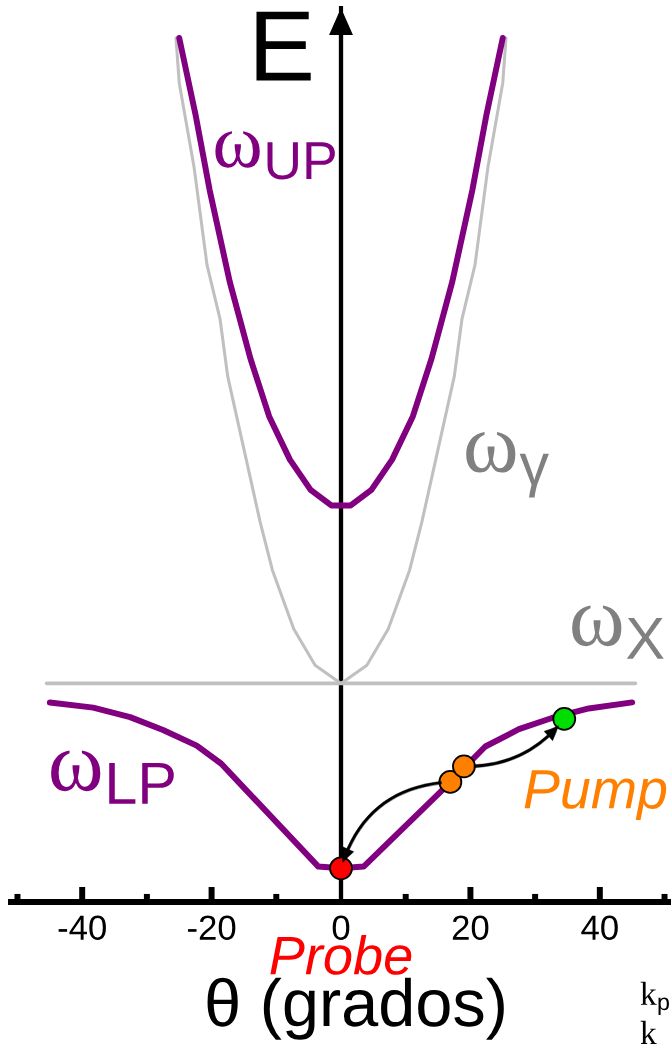  What do you see at coordinates (654, 998) in the screenshot?
I see `text: k$_{p}$` at bounding box center [654, 998].